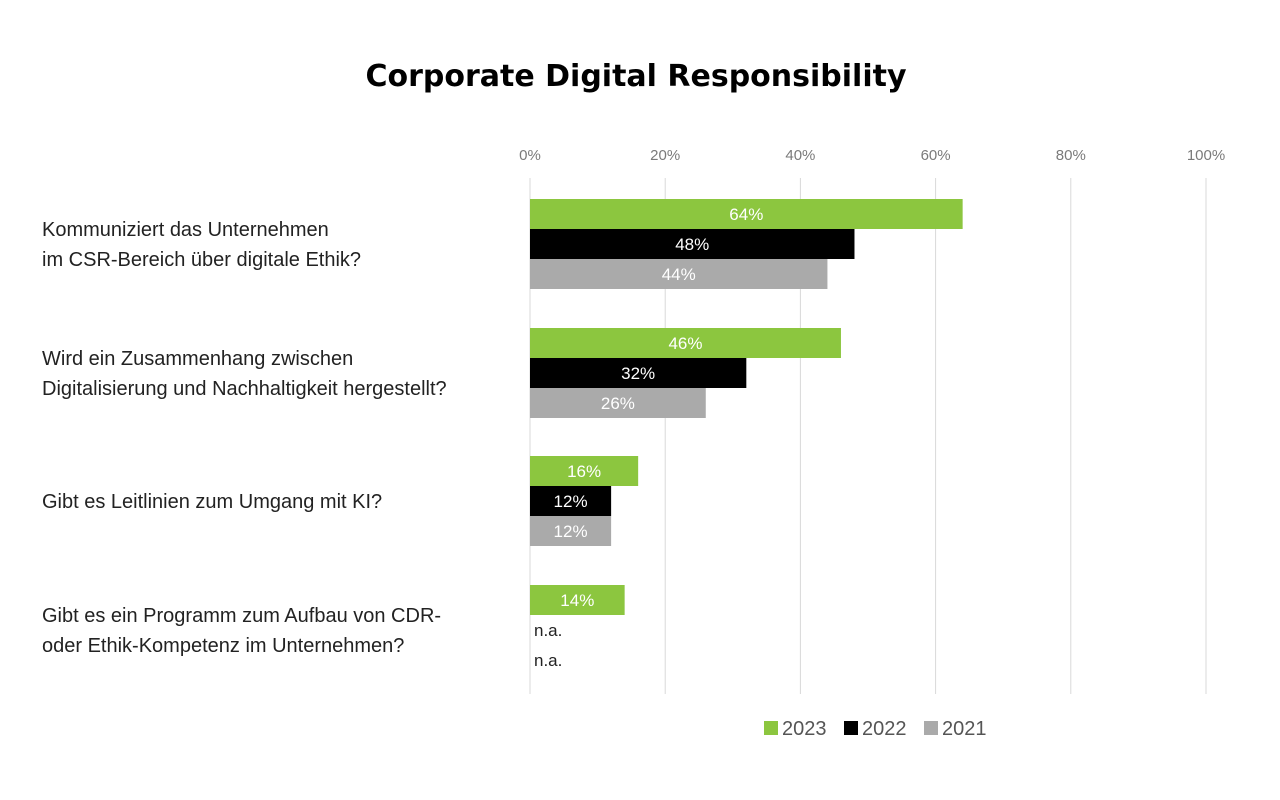  I want to click on category-label-line: Gibt es Leitlinien zum Umgang mit KI?, so click(212, 502).